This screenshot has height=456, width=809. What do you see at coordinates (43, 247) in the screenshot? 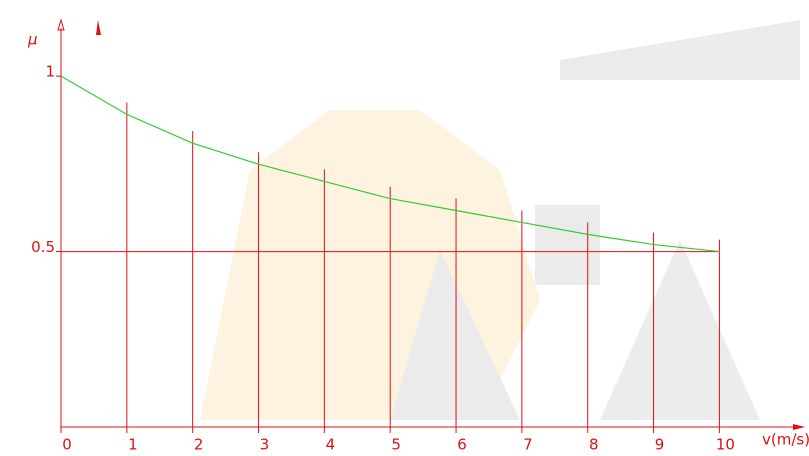
I see `y-tick-label: 0.5` at bounding box center [43, 247].